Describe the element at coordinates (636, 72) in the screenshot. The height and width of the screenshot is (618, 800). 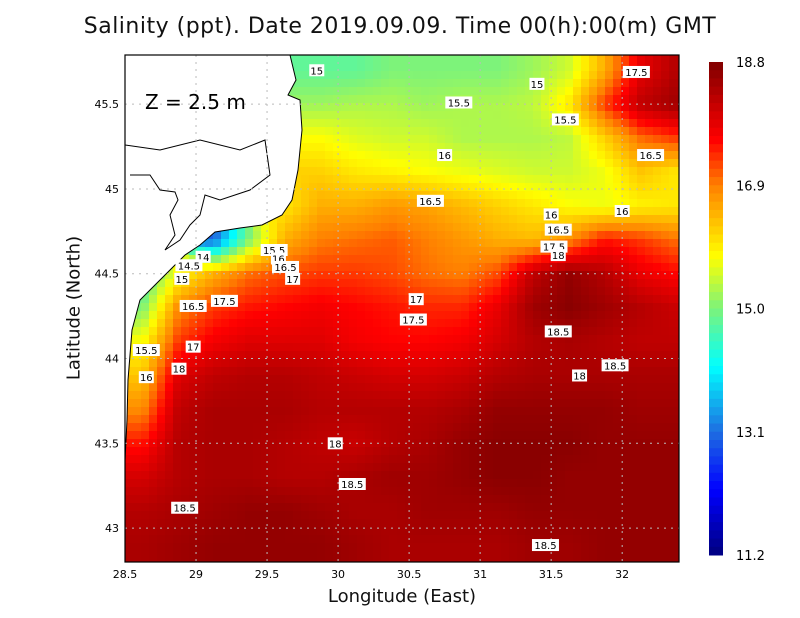
I see `contour-label: 17.5` at that location.